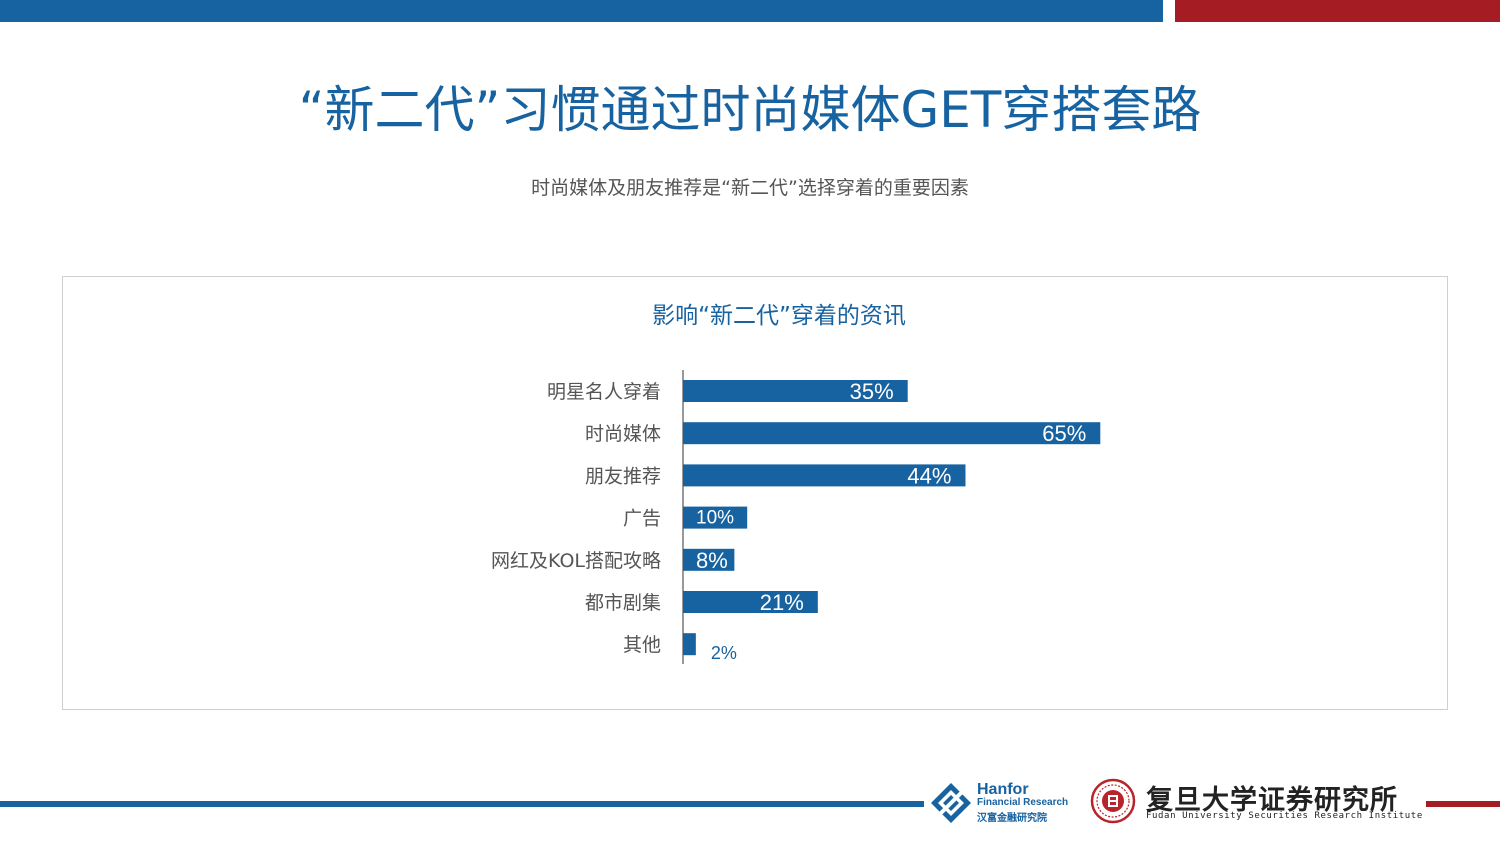 The image size is (1500, 844). What do you see at coordinates (642, 645) in the screenshot?
I see `category-label: 其他` at bounding box center [642, 645].